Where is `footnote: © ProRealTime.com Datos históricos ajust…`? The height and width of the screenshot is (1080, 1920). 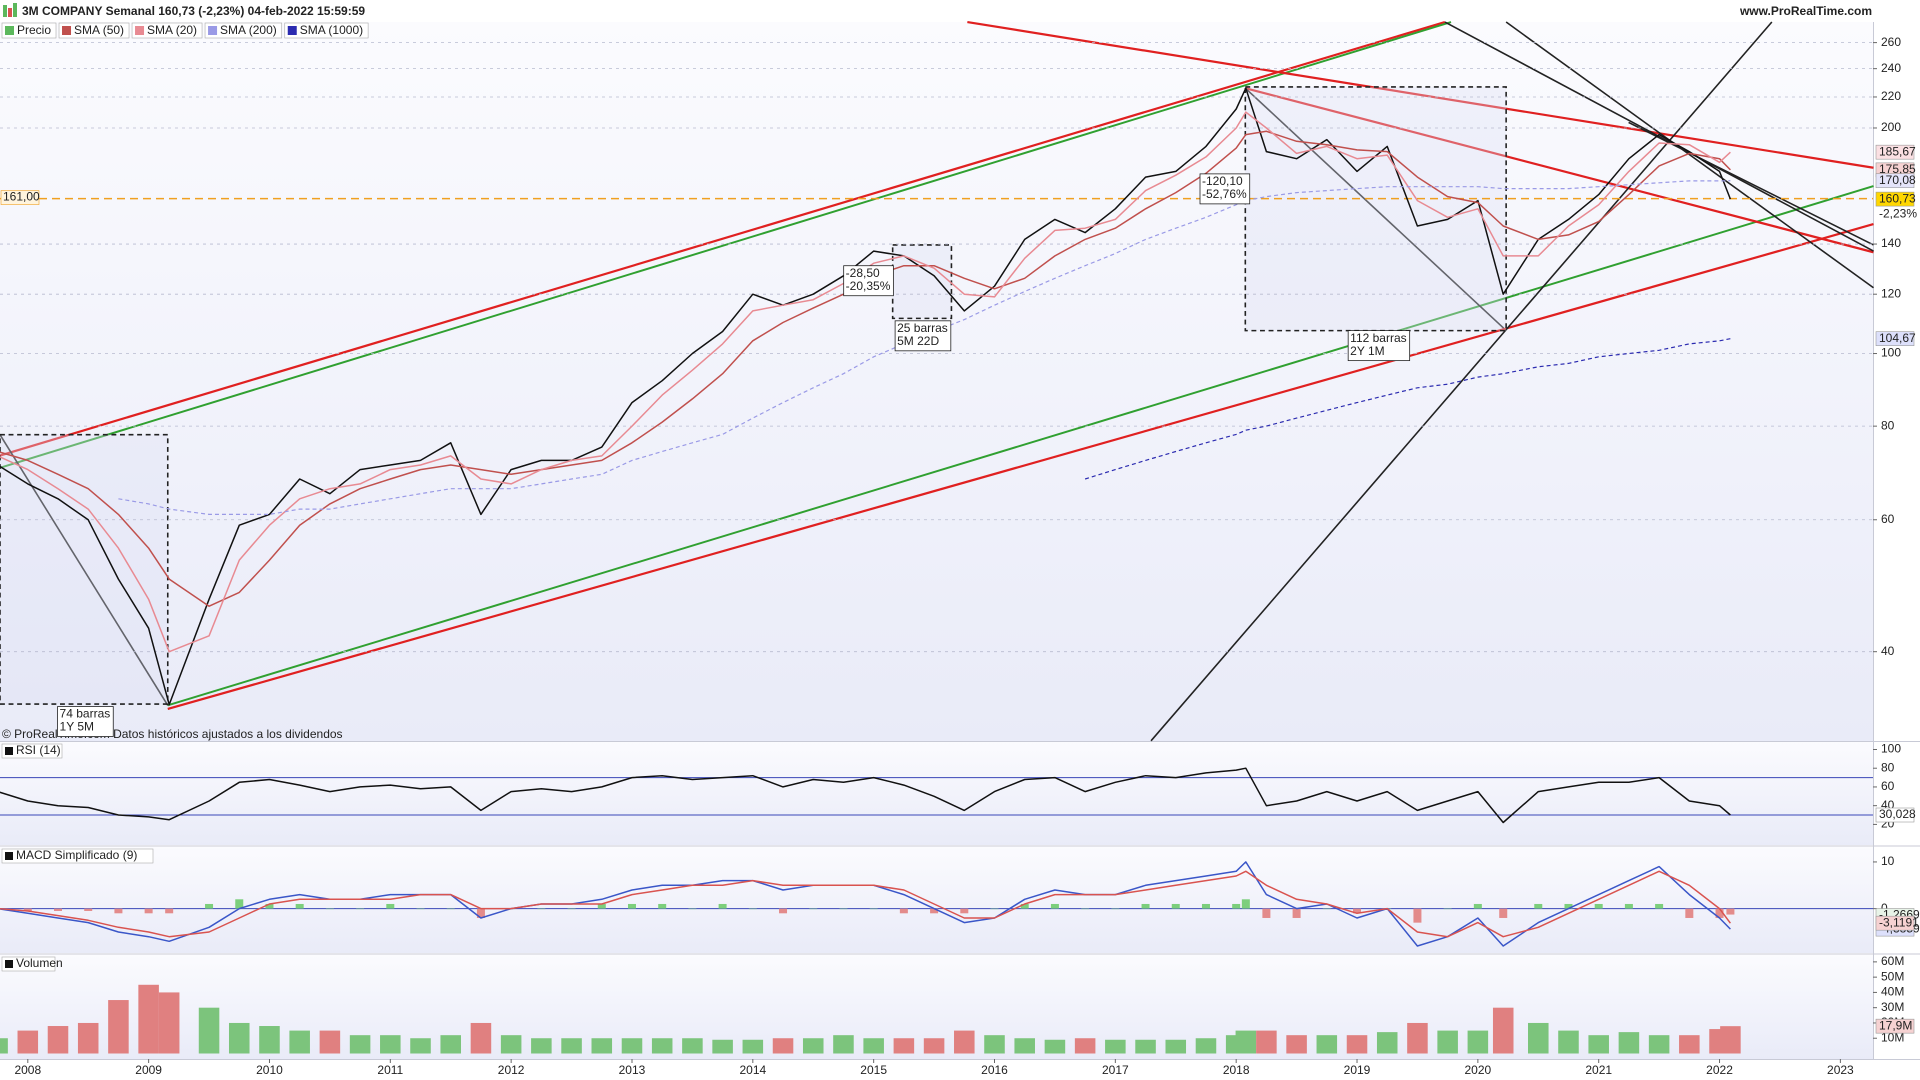 footnote: © ProRealTime.com Datos históricos ajust… is located at coordinates (172, 734).